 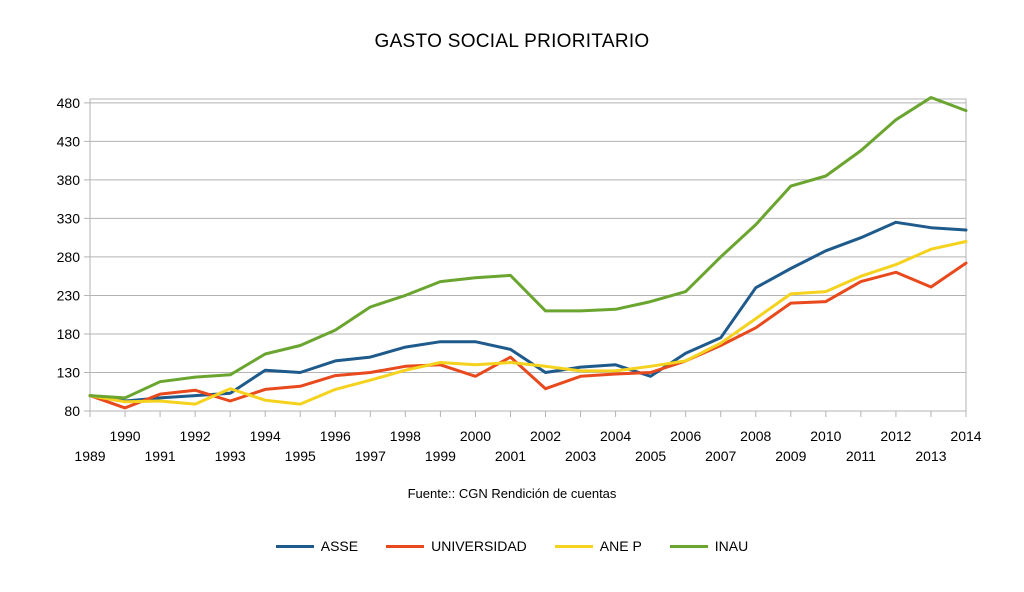 What do you see at coordinates (300, 456) in the screenshot?
I see `x-tick-label: 1995` at bounding box center [300, 456].